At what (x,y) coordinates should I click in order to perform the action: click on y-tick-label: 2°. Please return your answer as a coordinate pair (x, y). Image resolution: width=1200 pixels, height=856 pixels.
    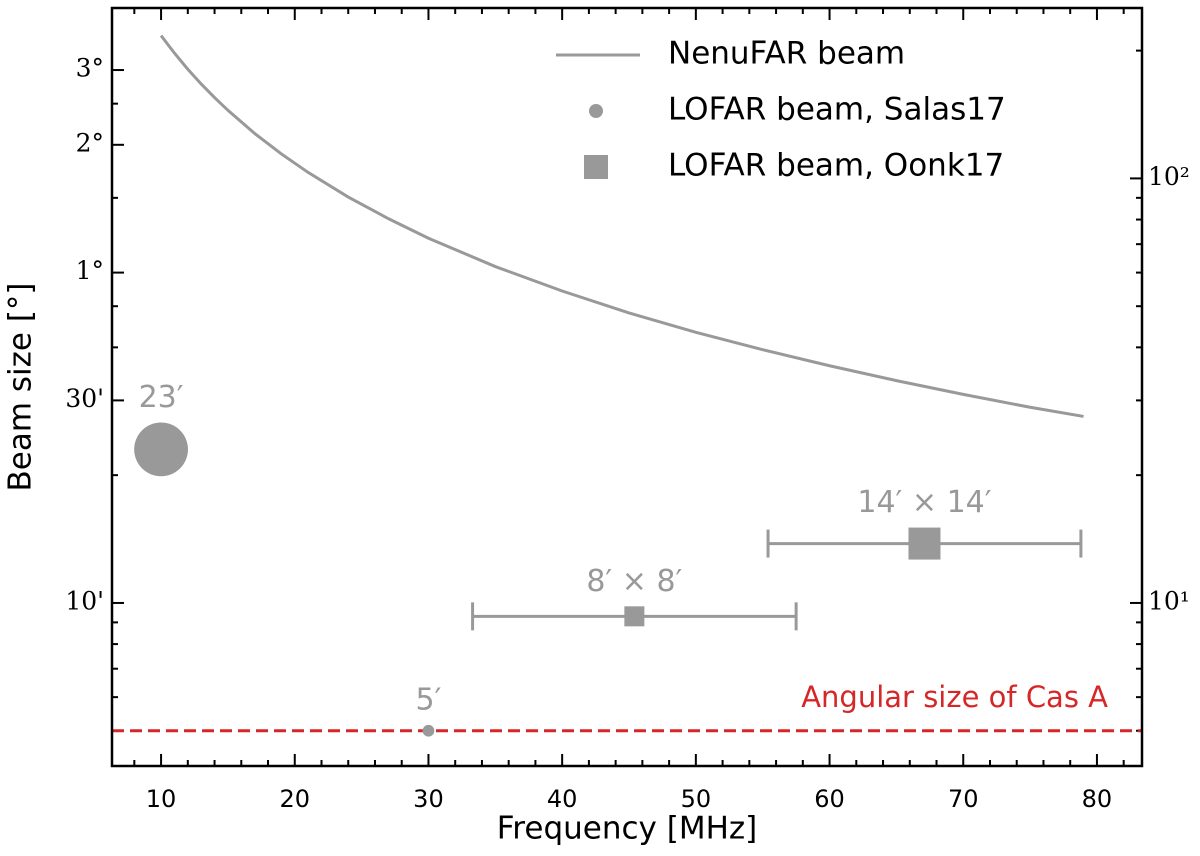
    Looking at the image, I should click on (90, 142).